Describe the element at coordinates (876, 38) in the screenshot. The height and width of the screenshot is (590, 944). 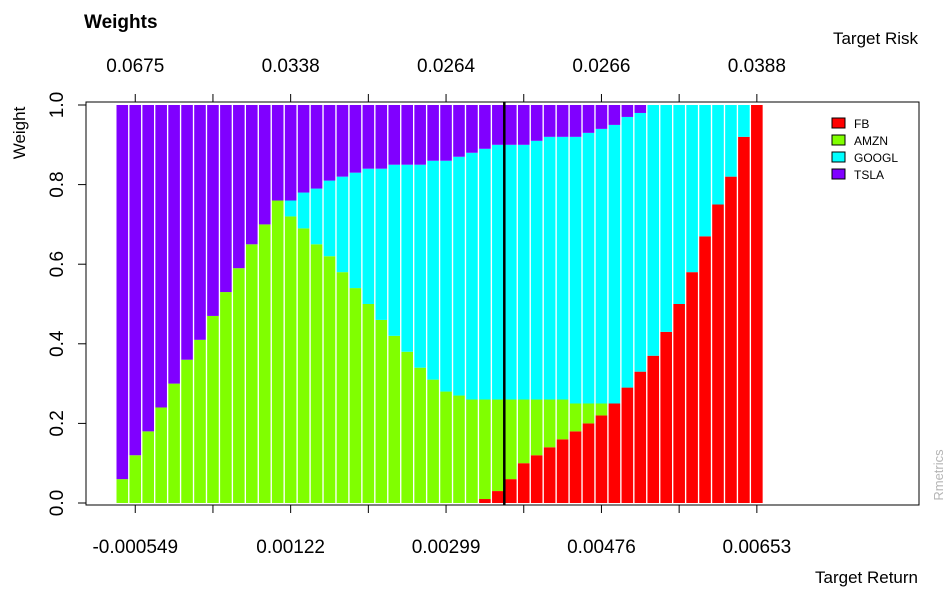
I see `top-axis-title: Target Risk` at that location.